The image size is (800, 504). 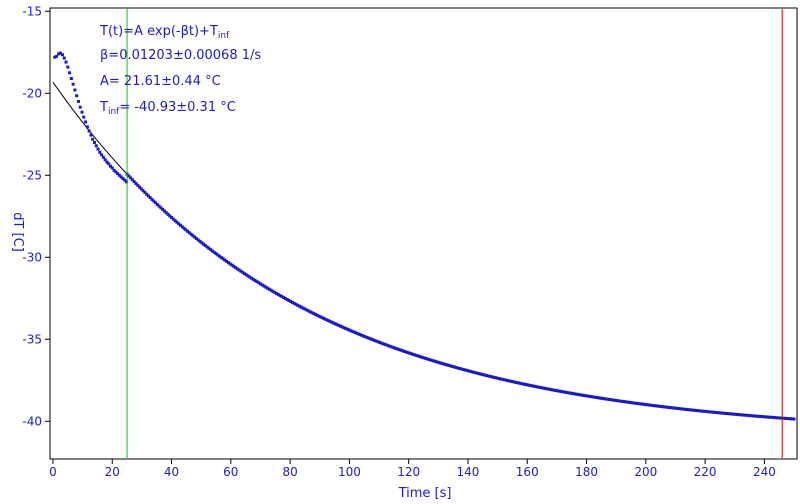 What do you see at coordinates (645, 472) in the screenshot?
I see `x-tick-label: 200` at bounding box center [645, 472].